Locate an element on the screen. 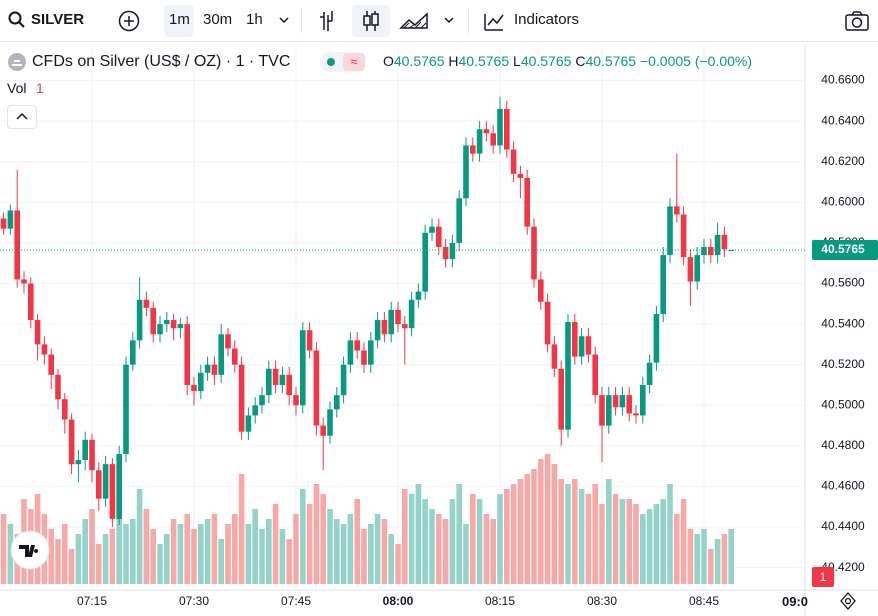  y-tick-label: 40.5200 is located at coordinates (843, 364).